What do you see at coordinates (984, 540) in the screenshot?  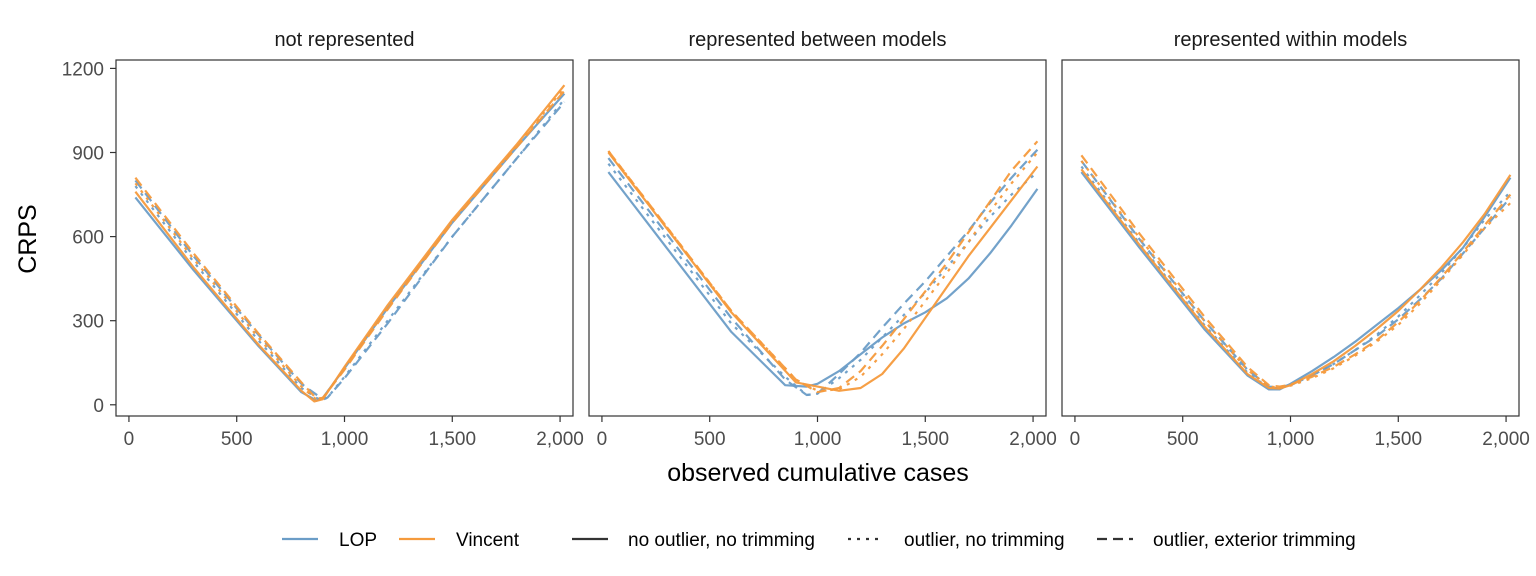 I see `legend-label-scenario-2: outlier, no trimming` at bounding box center [984, 540].